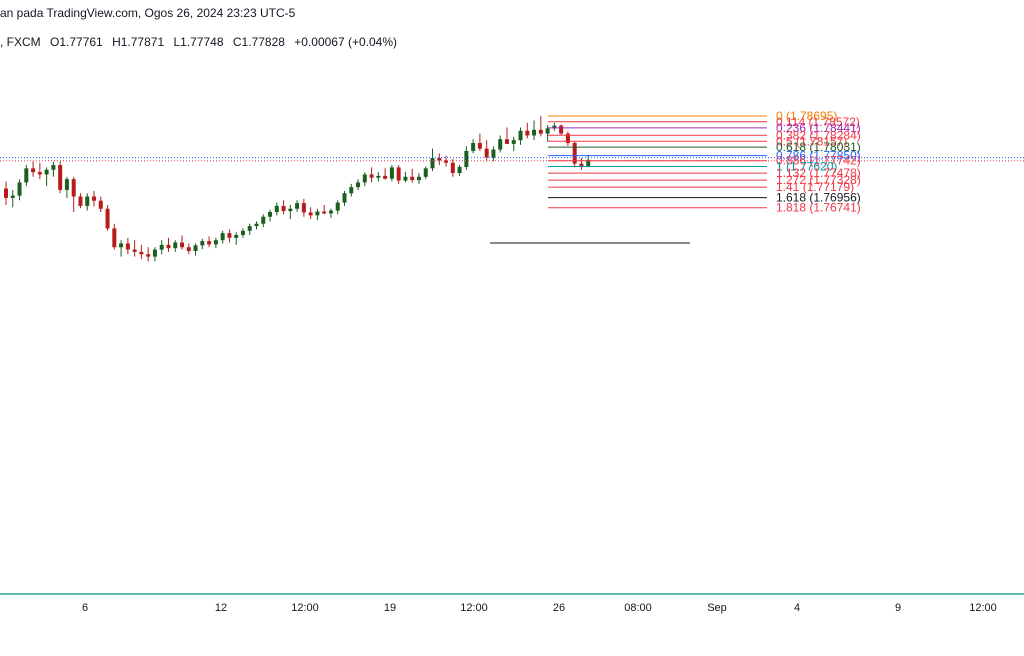  Describe the element at coordinates (198, 42) in the screenshot. I see `ohlc-low: L1.77748` at that location.